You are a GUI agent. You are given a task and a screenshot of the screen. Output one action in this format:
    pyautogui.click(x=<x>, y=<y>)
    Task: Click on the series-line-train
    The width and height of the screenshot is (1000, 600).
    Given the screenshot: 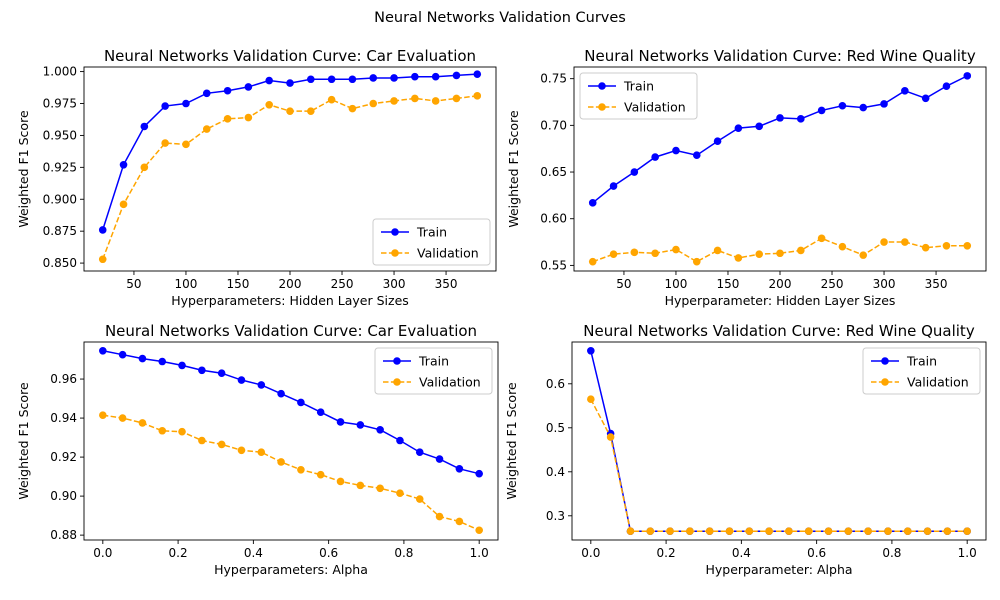 What is the action you would take?
    pyautogui.click(x=290, y=152)
    